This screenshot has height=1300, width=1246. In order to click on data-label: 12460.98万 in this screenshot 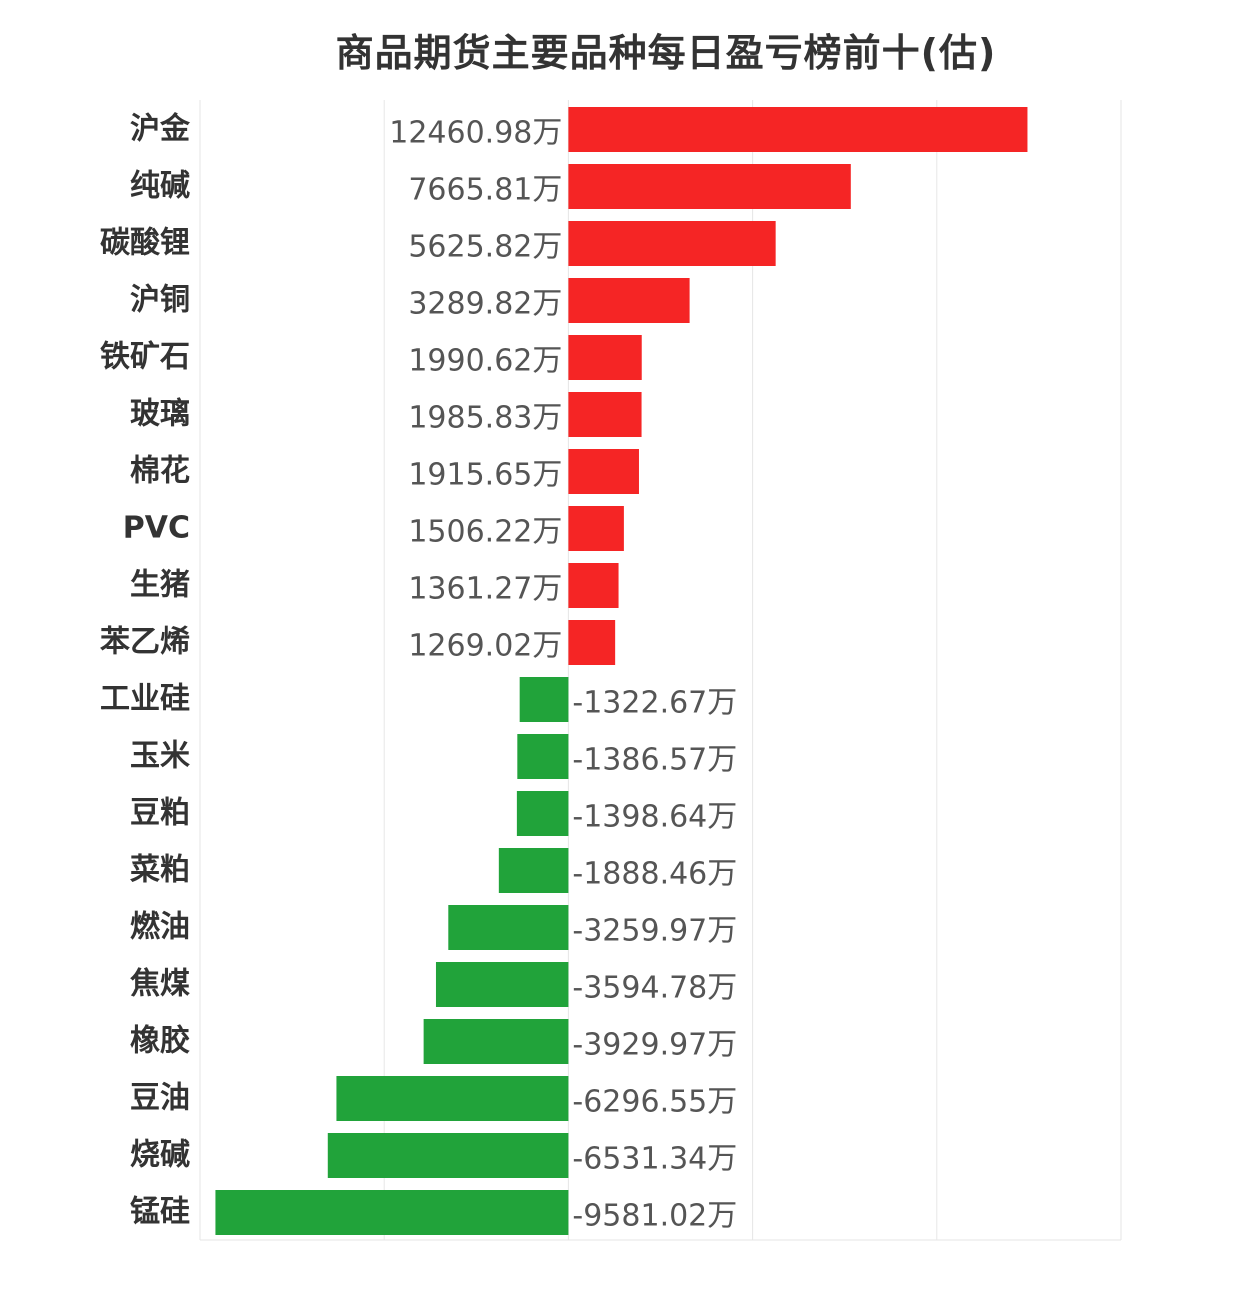, I will do `click(475, 133)`.